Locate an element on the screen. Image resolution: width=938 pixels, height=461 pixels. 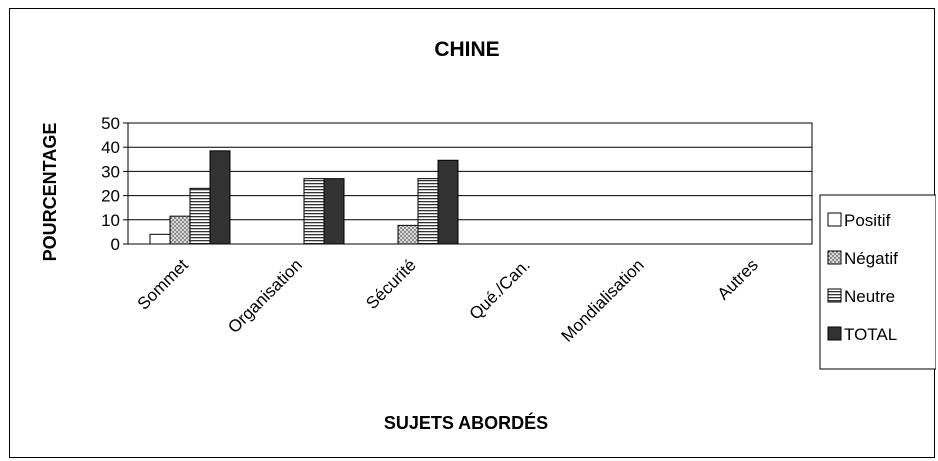
legend: Positif Négatif Neutre TOTAL is located at coordinates (877, 282).